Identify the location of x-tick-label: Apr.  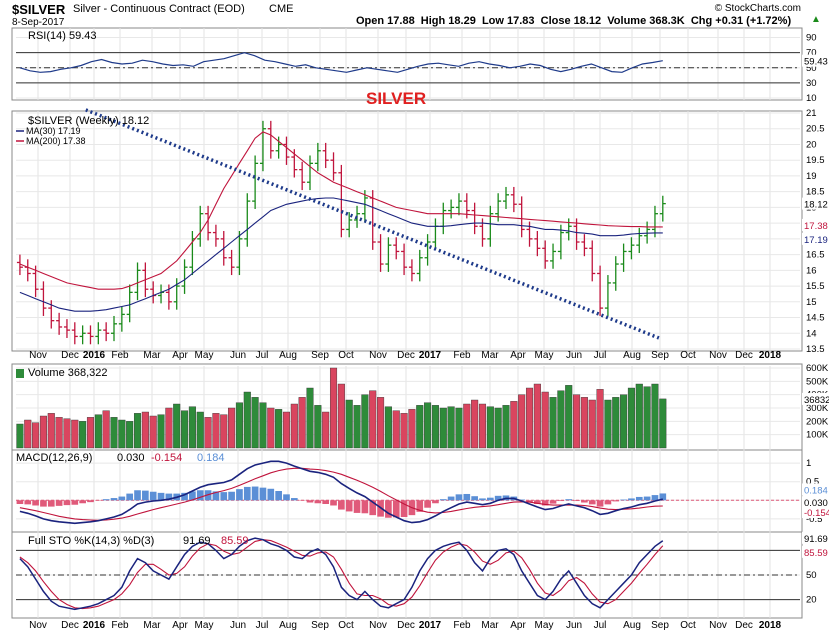
(518, 625).